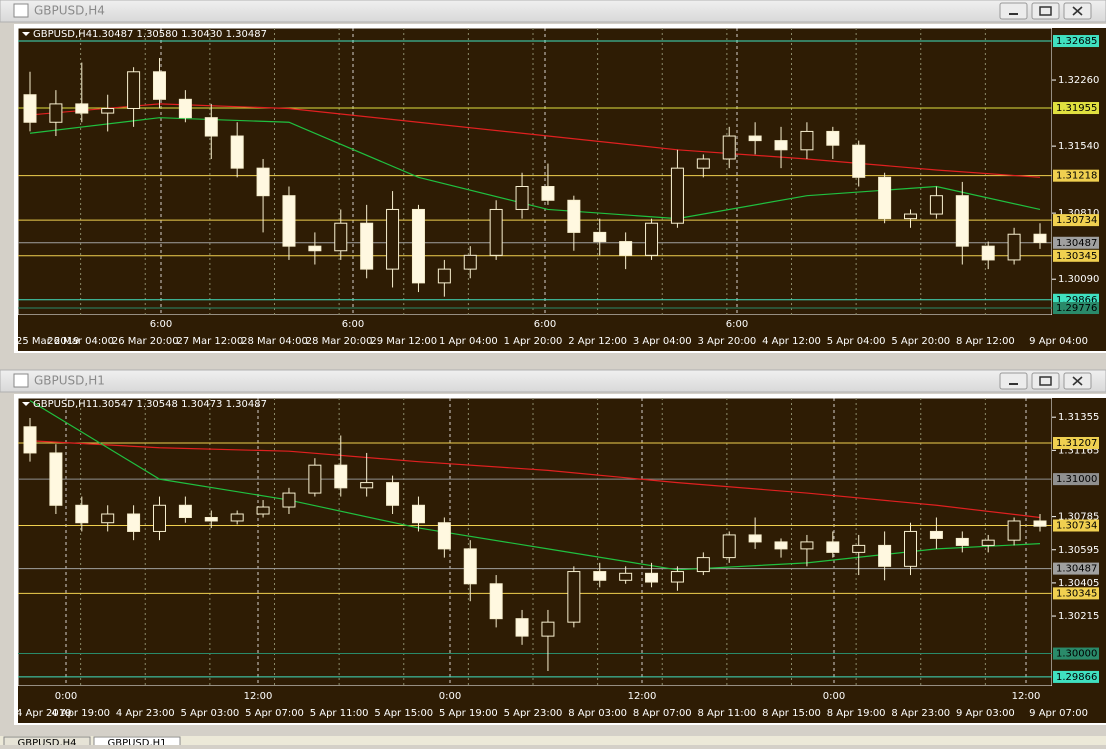 This screenshot has width=1106, height=749. What do you see at coordinates (274, 341) in the screenshot?
I see `x-tick-label: 28 Mar 04:00` at bounding box center [274, 341].